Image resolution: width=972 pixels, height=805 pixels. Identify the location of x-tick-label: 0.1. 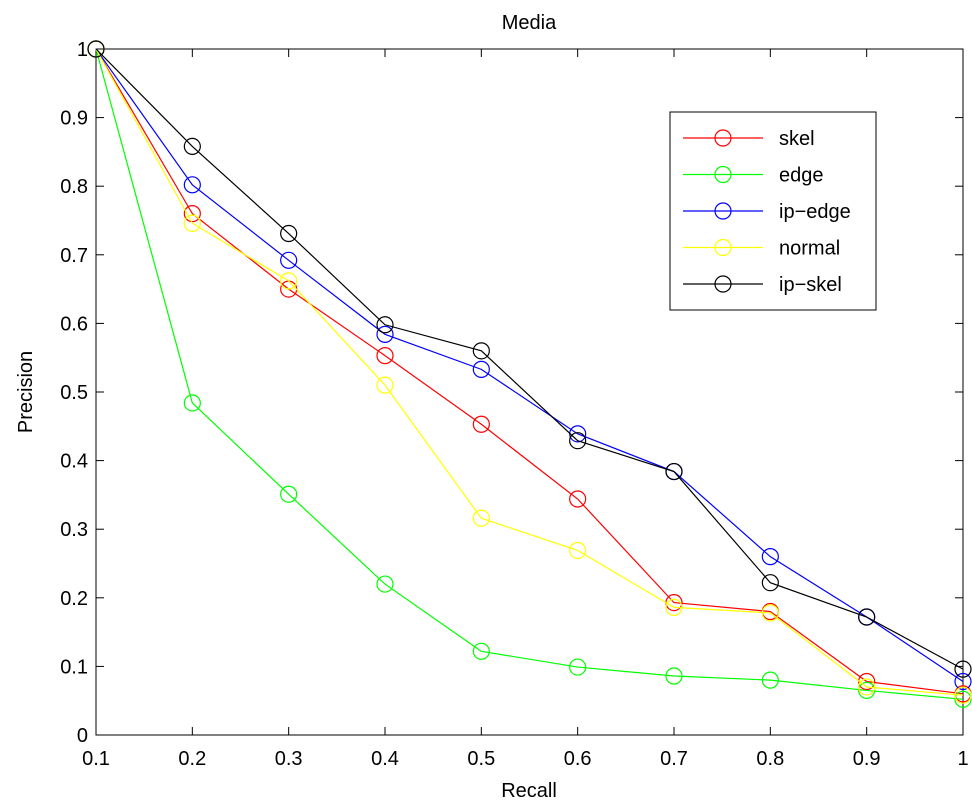
(96, 759).